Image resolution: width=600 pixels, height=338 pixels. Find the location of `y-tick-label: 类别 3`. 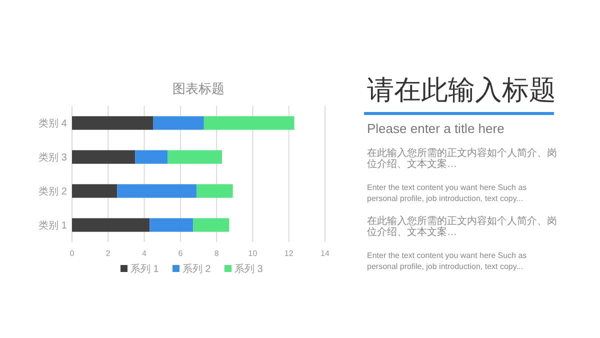

y-tick-label: 类别 3 is located at coordinates (53, 158).